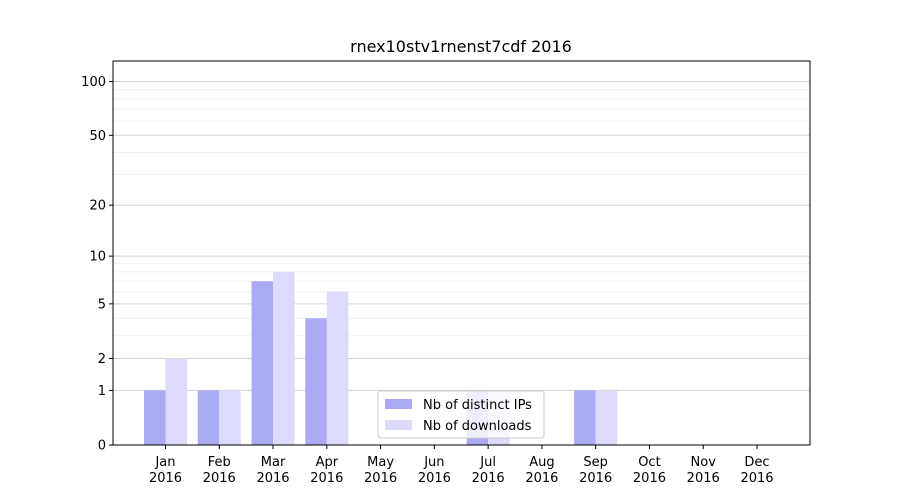  Describe the element at coordinates (97, 136) in the screenshot. I see `y-tick-label: 50` at that location.